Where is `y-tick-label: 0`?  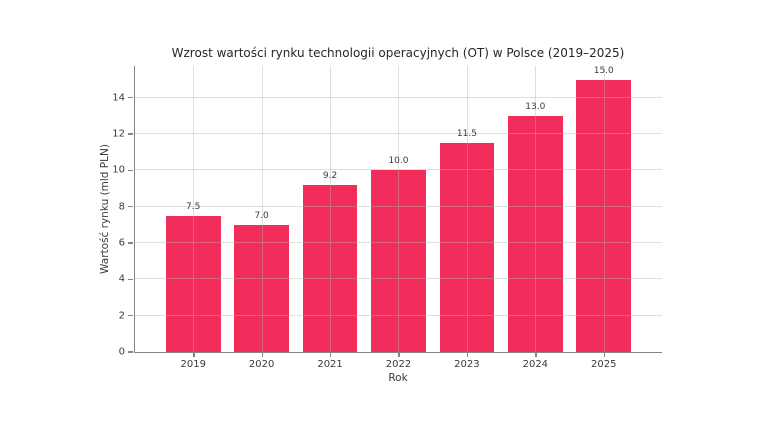
y-tick-label: 0 is located at coordinates (121, 352).